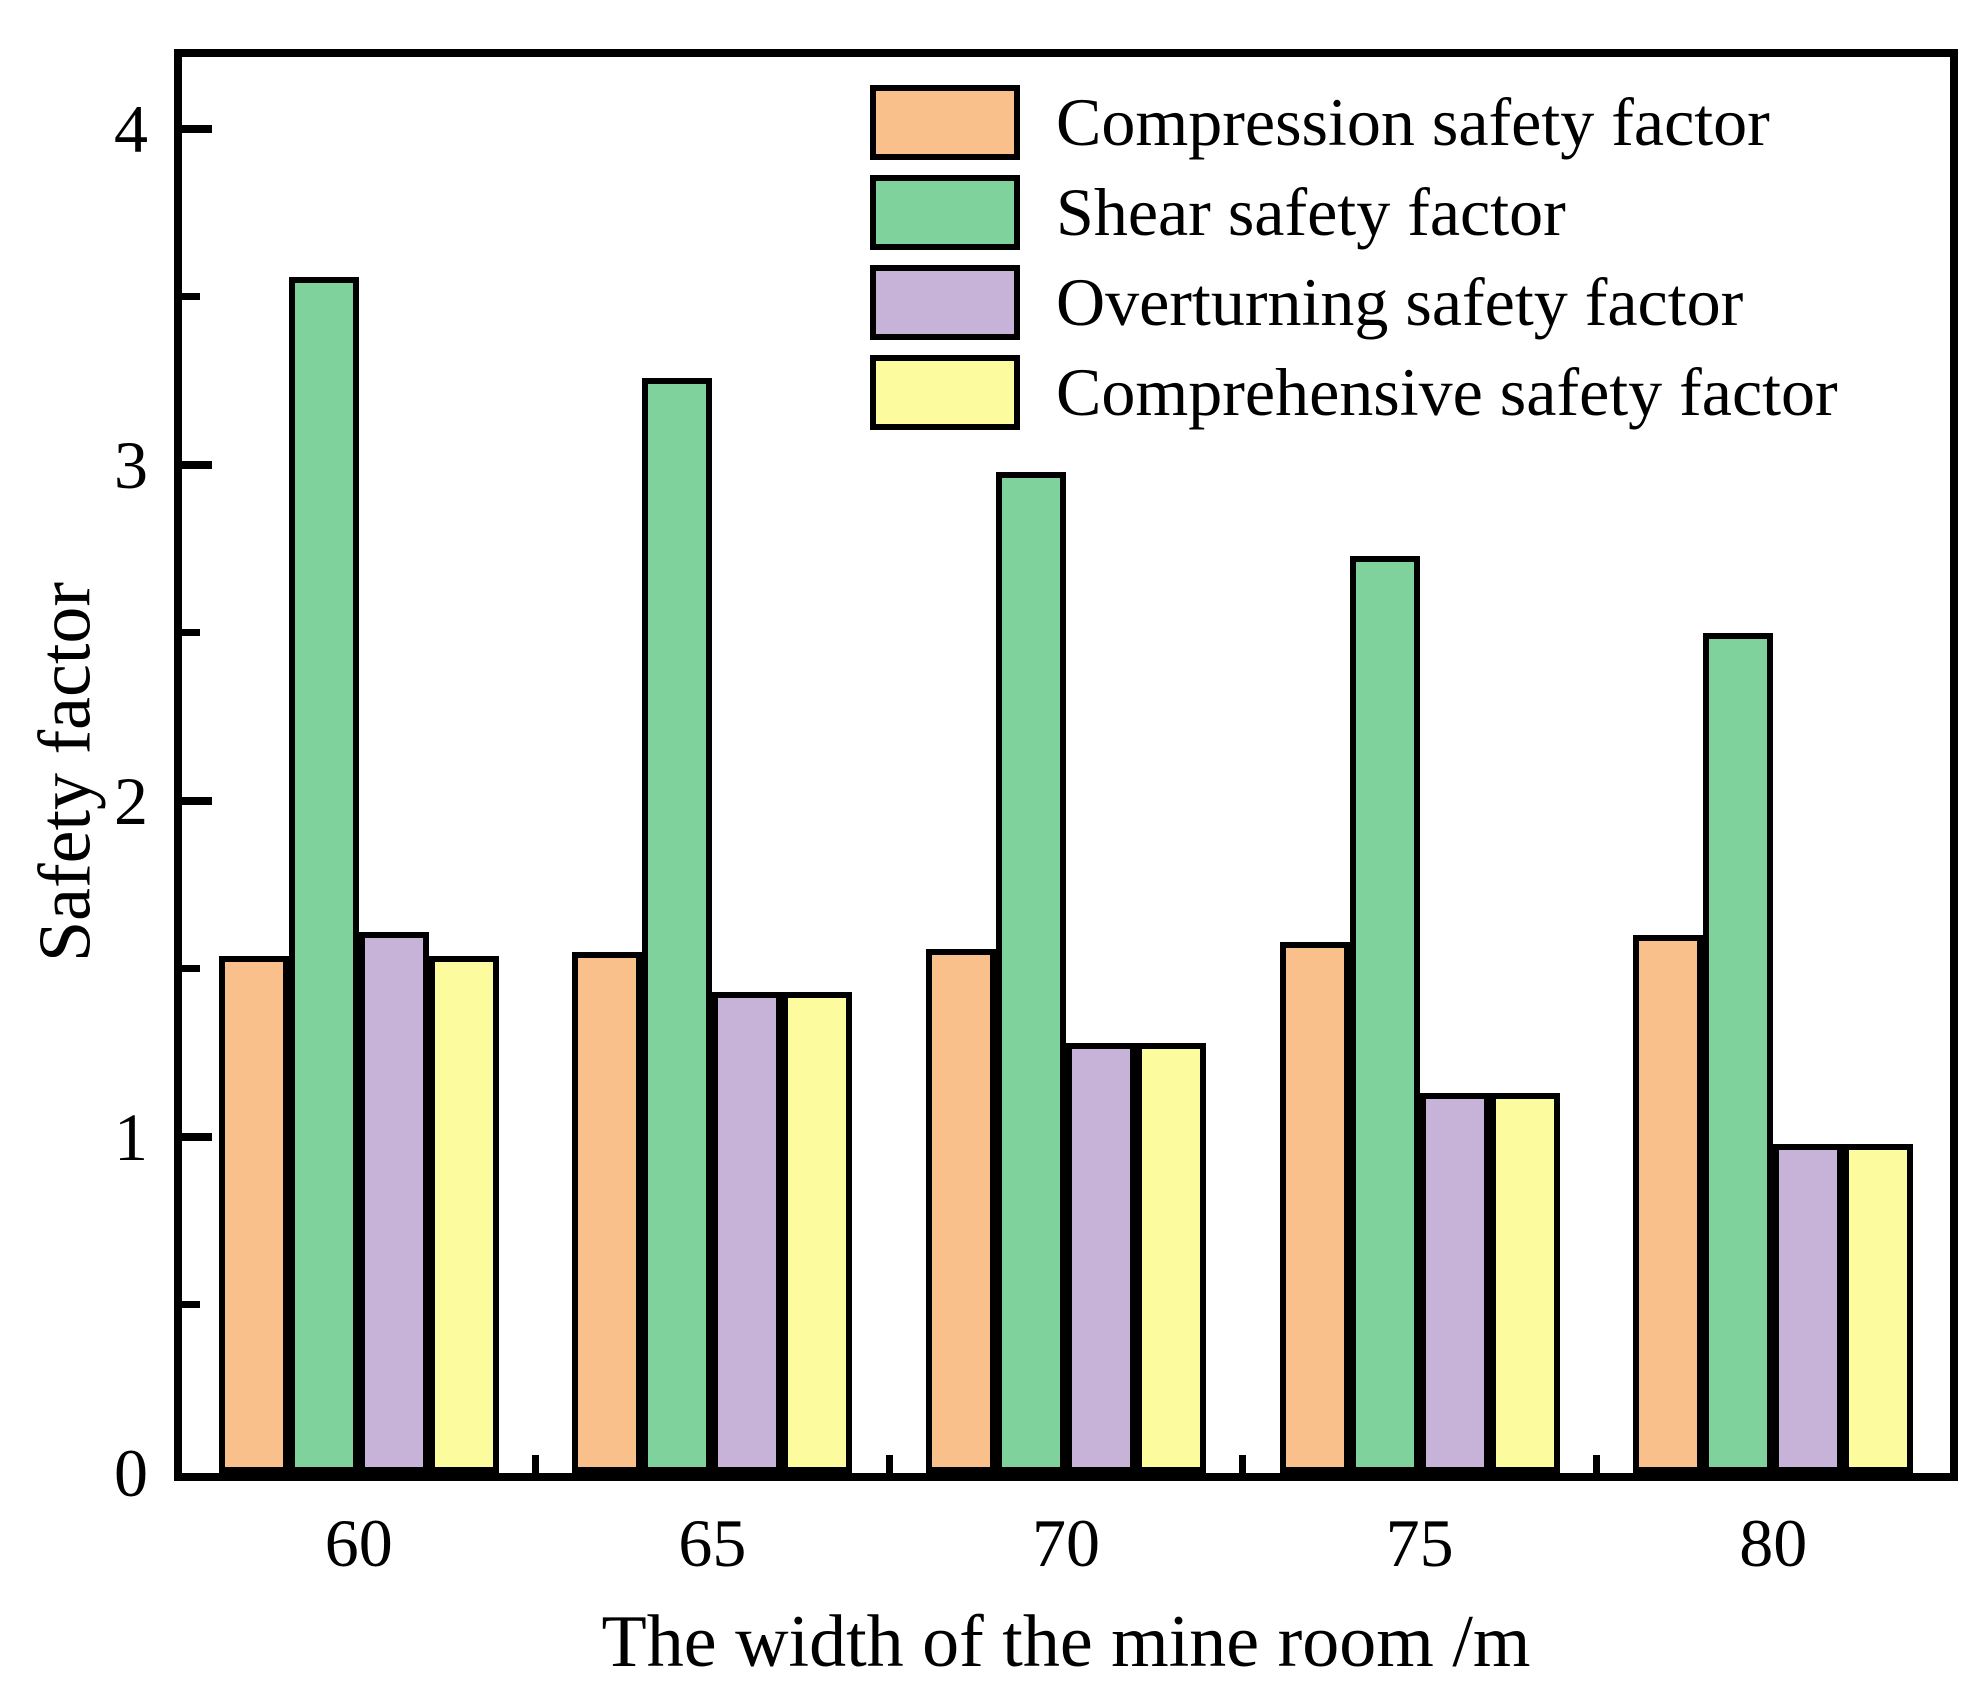  I want to click on legend-label-4: Comprehensive safety factor, so click(1447, 392).